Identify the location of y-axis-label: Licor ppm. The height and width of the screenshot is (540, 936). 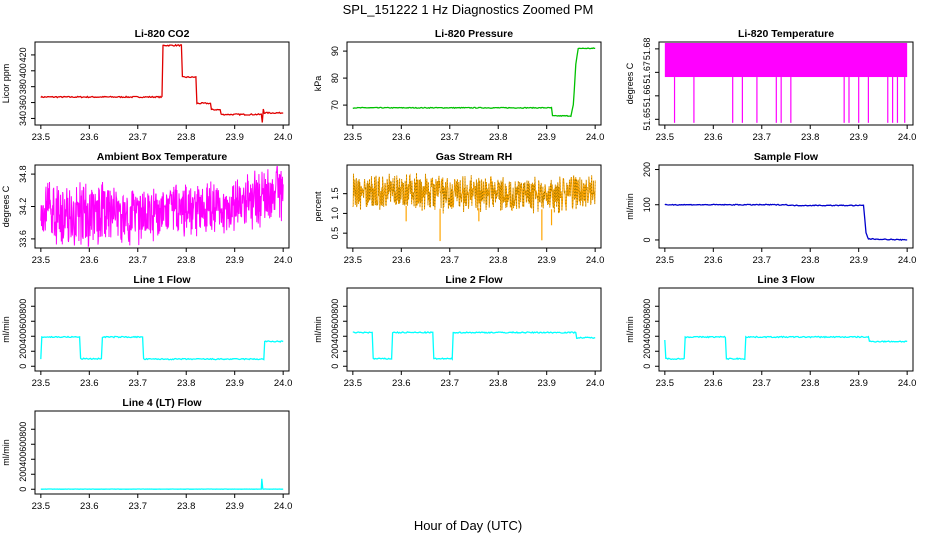
(6, 84).